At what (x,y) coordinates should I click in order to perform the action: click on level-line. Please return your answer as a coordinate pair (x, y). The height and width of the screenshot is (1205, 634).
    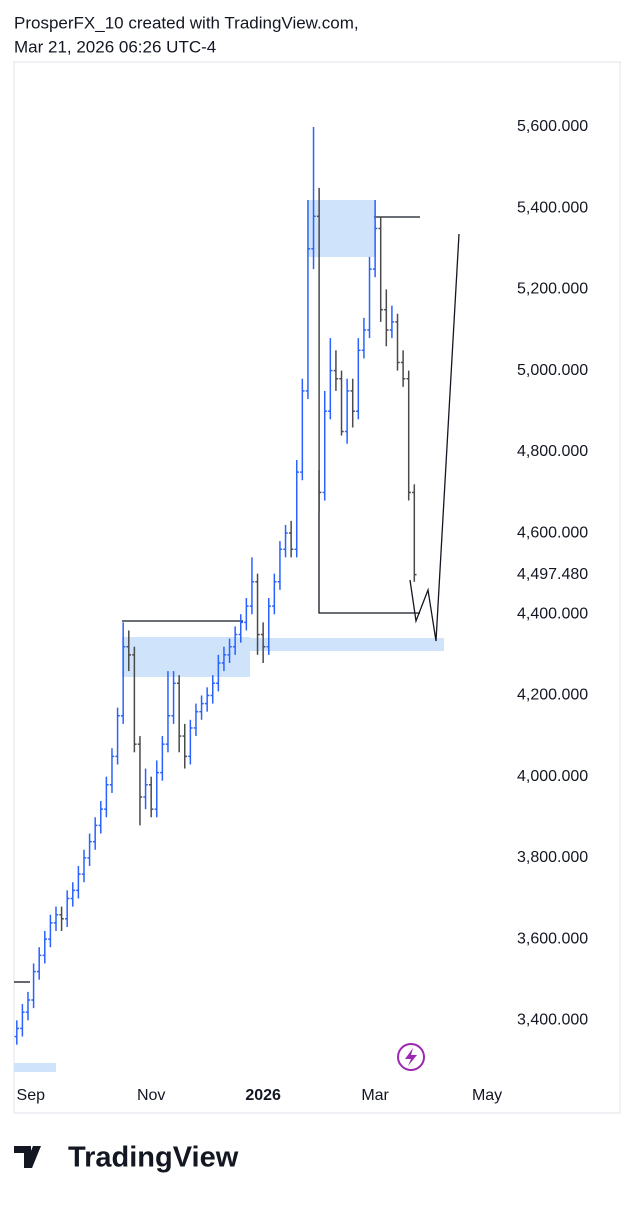
    Looking at the image, I should click on (369, 542).